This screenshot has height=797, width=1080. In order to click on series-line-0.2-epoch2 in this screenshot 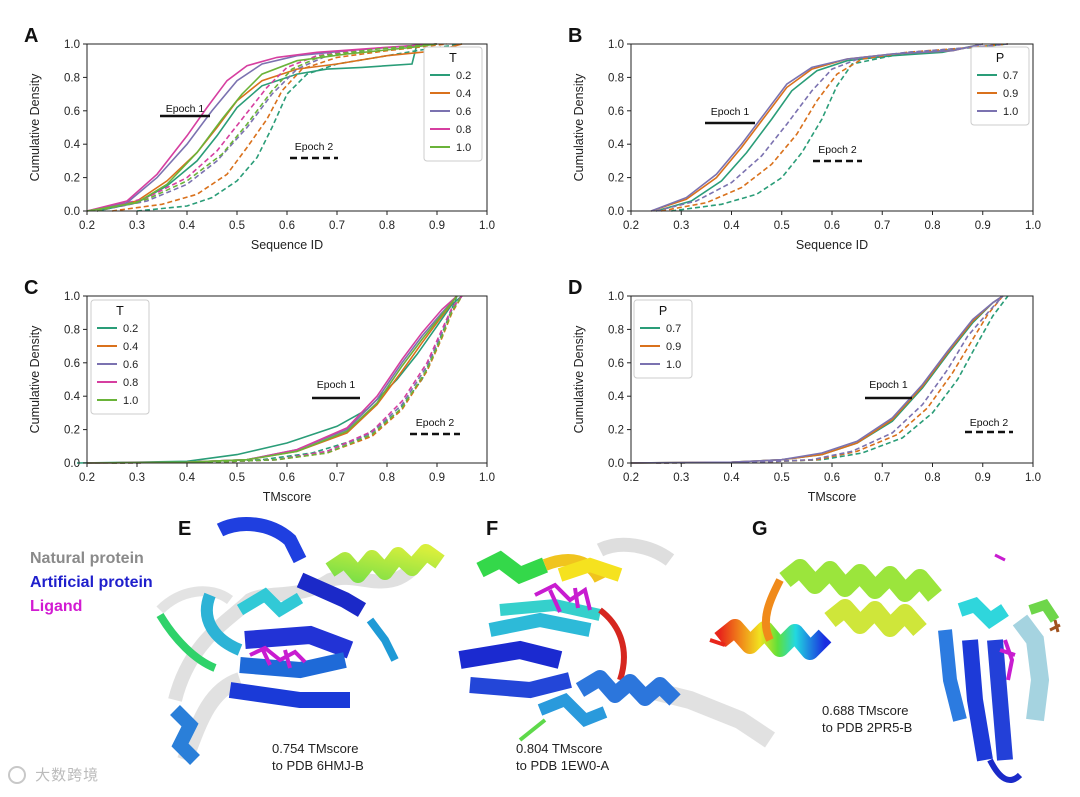, I will do `click(299, 127)`.